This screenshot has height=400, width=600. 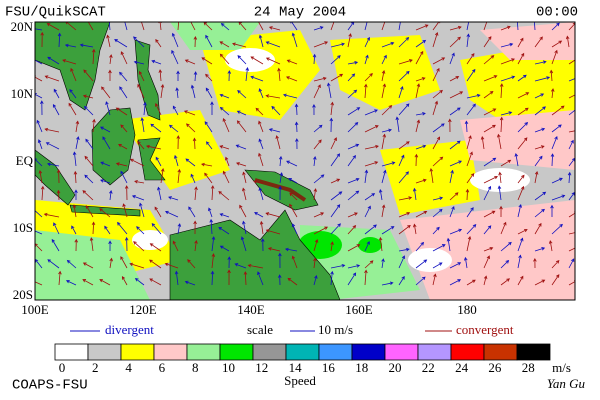 What do you see at coordinates (162, 367) in the screenshot?
I see `colorbar-label: 6` at bounding box center [162, 367].